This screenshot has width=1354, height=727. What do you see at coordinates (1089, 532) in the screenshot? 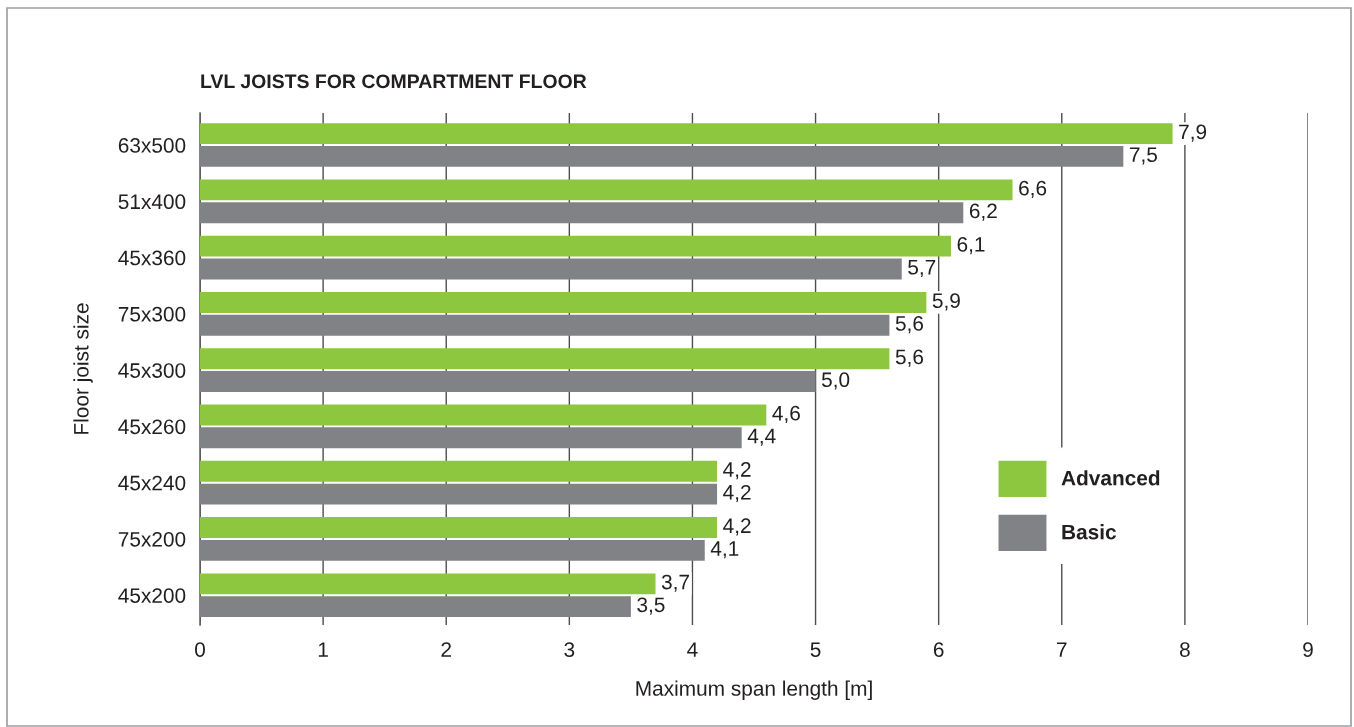
I see `legend-label: Basic` at bounding box center [1089, 532].